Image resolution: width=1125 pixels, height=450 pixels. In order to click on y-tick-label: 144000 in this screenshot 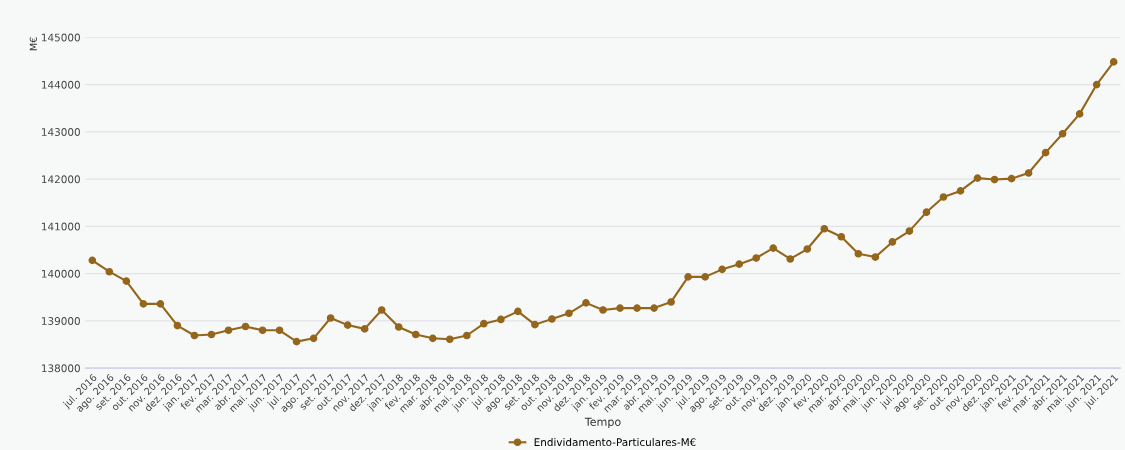, I will do `click(61, 84)`.